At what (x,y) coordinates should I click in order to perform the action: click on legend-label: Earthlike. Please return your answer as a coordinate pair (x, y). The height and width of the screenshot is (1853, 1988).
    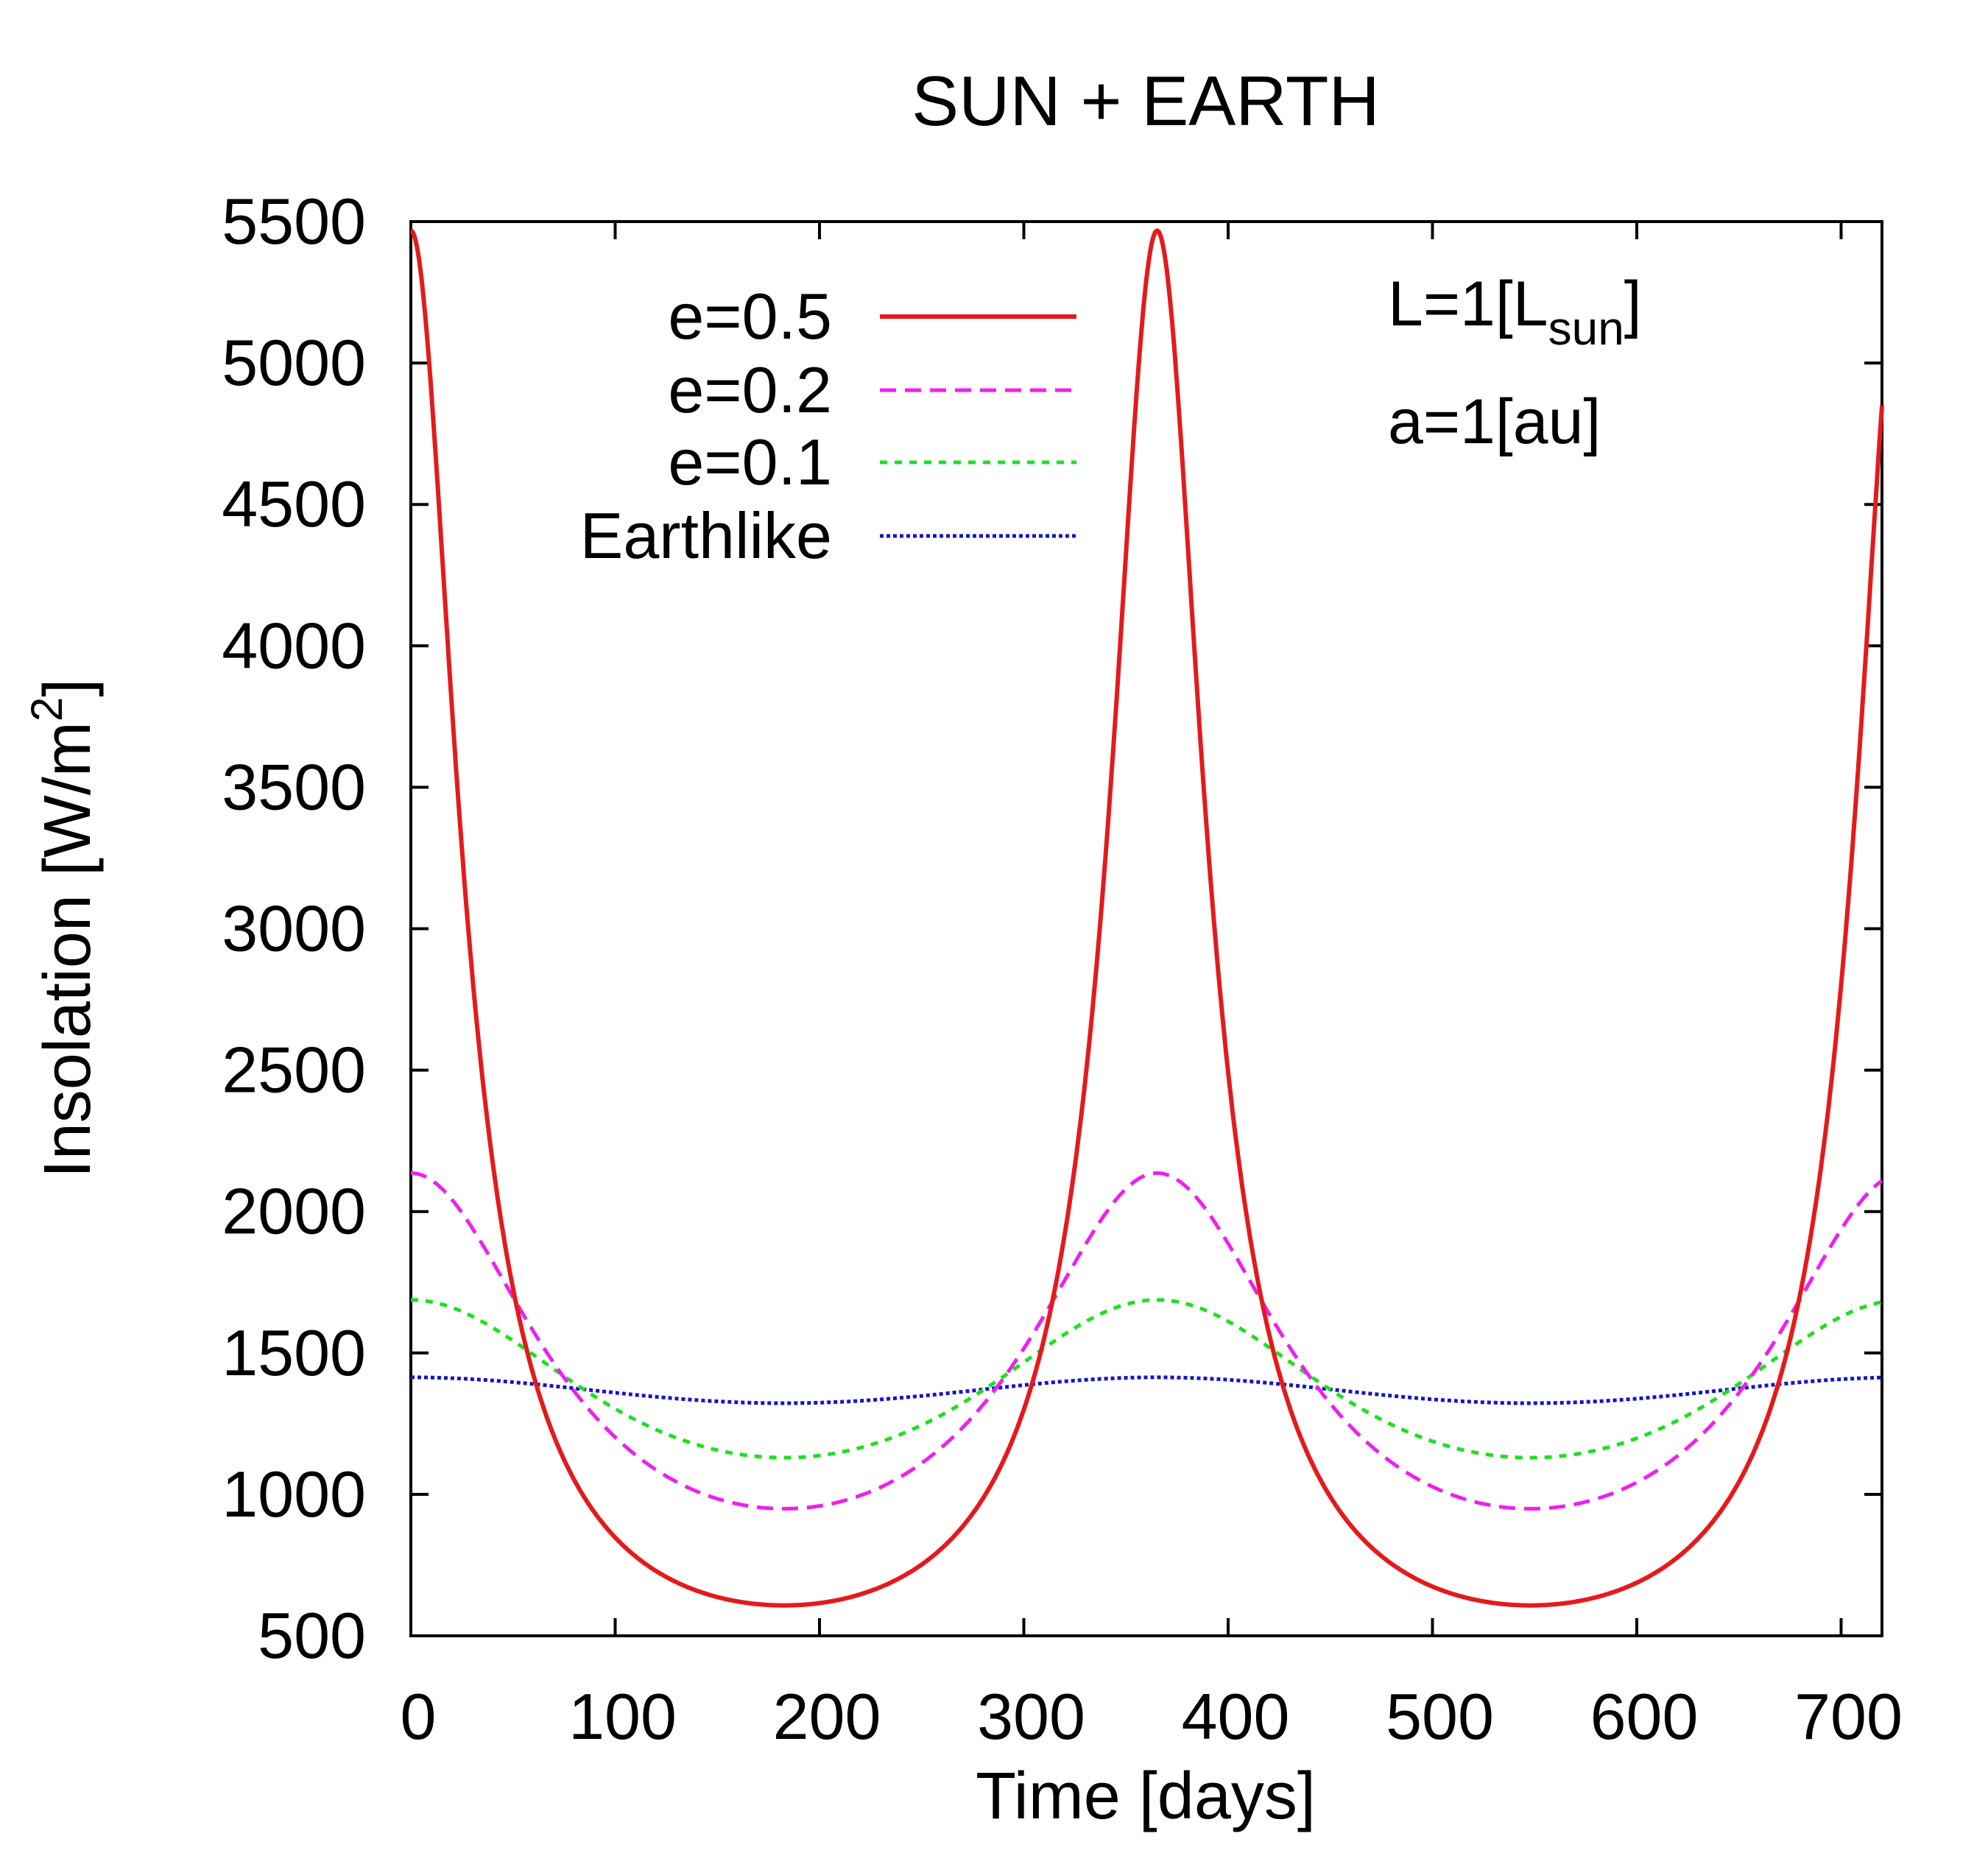
    Looking at the image, I should click on (706, 535).